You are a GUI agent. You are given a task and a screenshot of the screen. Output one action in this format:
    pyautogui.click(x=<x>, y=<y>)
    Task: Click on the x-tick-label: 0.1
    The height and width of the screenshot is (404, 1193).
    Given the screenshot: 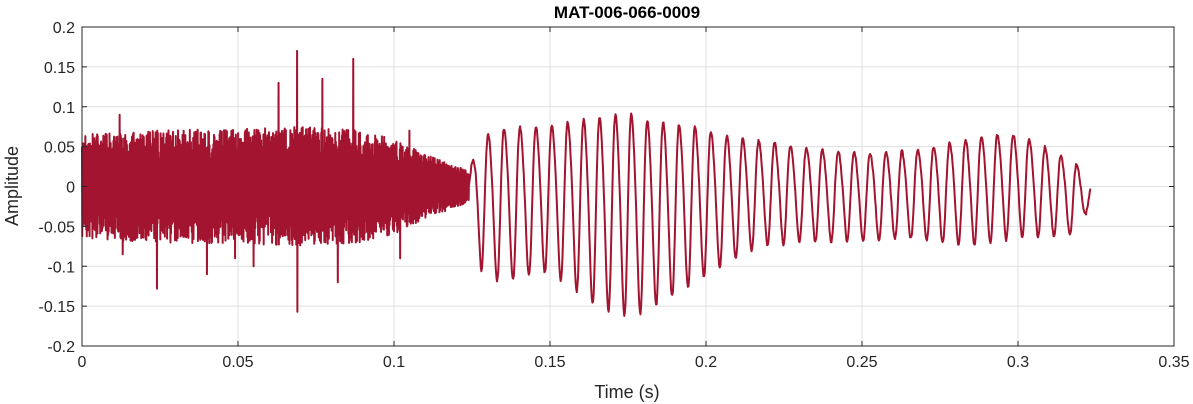 What is the action you would take?
    pyautogui.click(x=394, y=362)
    